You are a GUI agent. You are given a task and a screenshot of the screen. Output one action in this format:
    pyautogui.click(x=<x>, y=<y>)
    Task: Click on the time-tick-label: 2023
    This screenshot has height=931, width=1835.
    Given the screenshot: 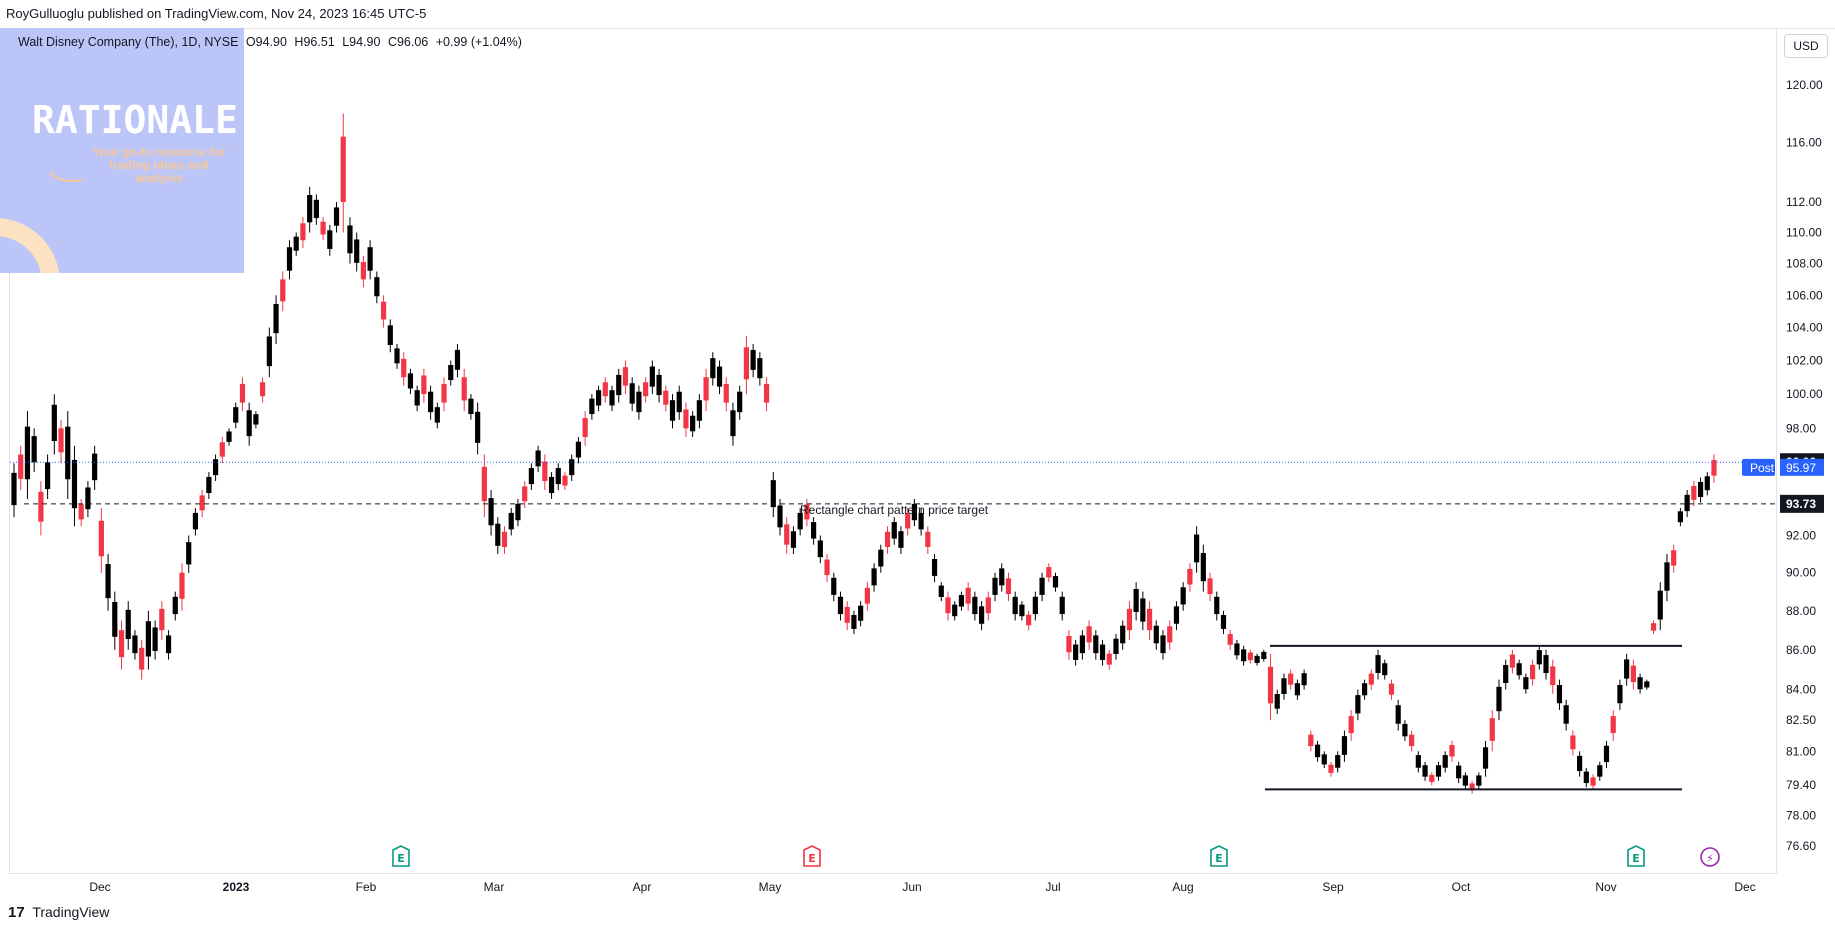 What is the action you would take?
    pyautogui.click(x=236, y=887)
    